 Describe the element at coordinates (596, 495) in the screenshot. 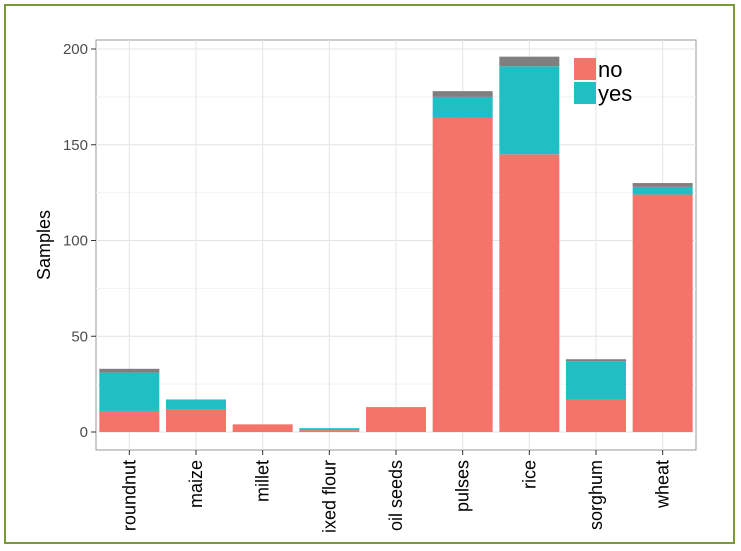

I see `x-tick-label-7: sorghum` at that location.